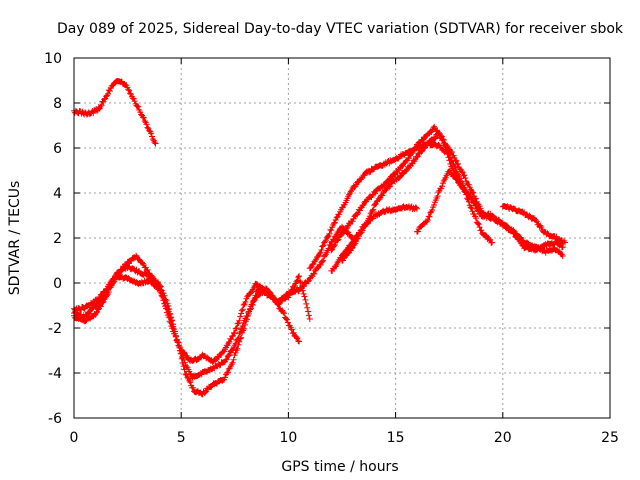  I want to click on y-tick-label: 8, so click(57, 104).